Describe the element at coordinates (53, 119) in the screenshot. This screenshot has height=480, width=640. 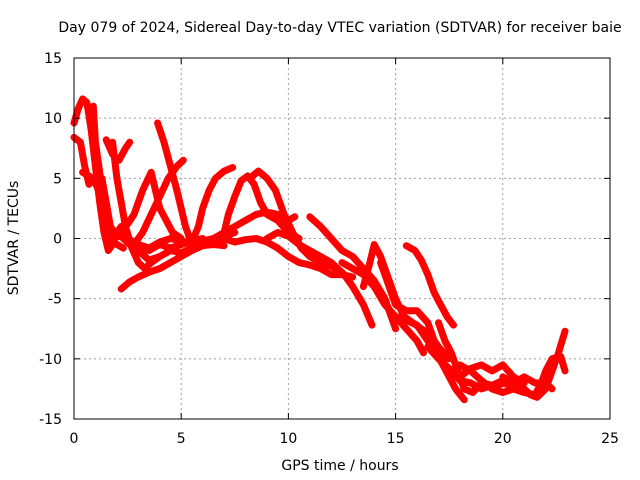
I see `y-tick-label: 10` at that location.